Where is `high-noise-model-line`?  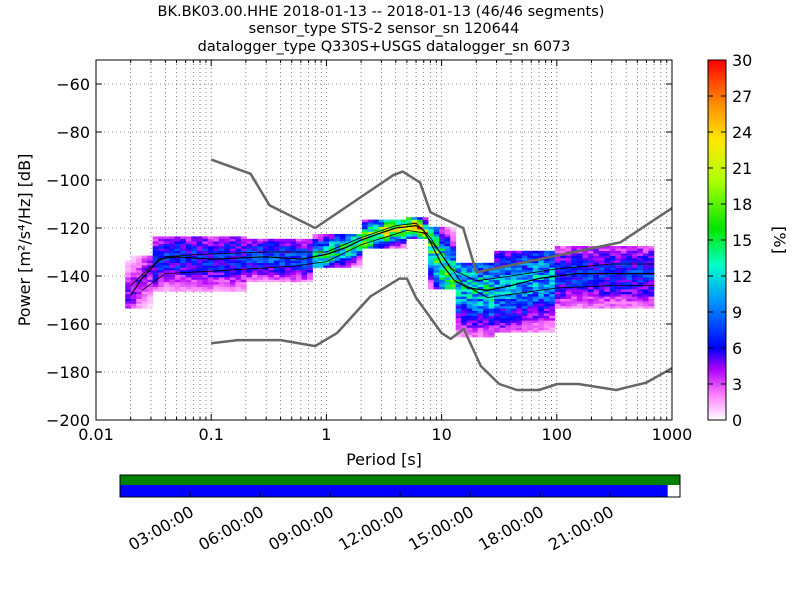
high-noise-model-line is located at coordinates (441, 216).